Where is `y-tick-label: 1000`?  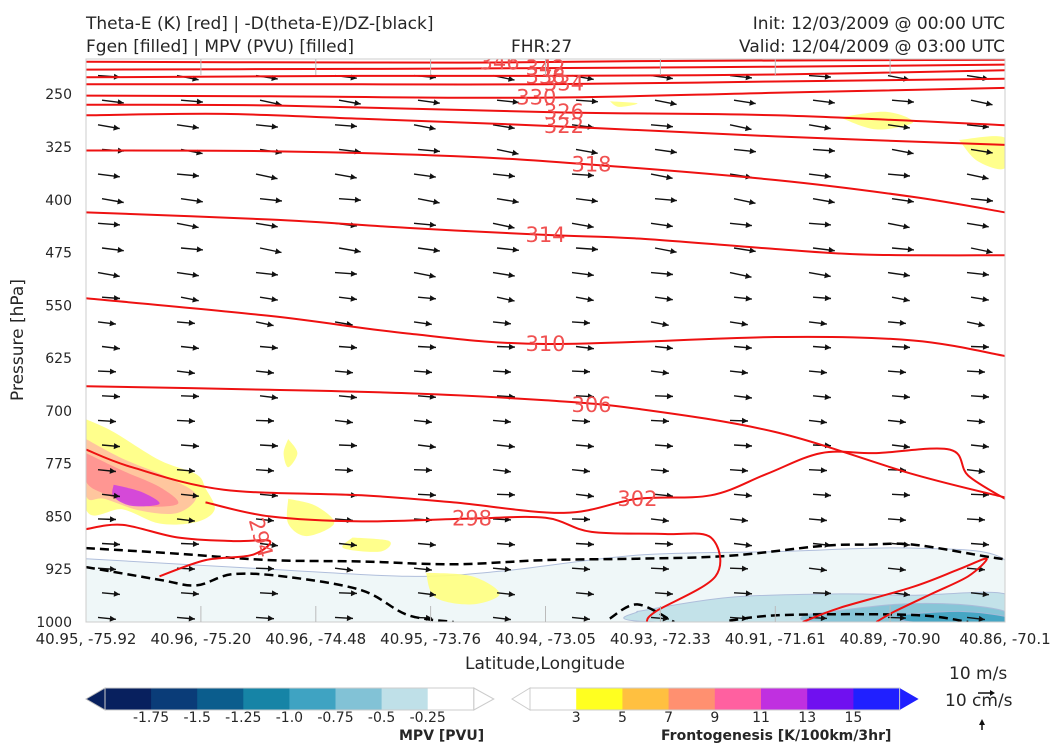
y-tick-label: 1000 is located at coordinates (54, 623).